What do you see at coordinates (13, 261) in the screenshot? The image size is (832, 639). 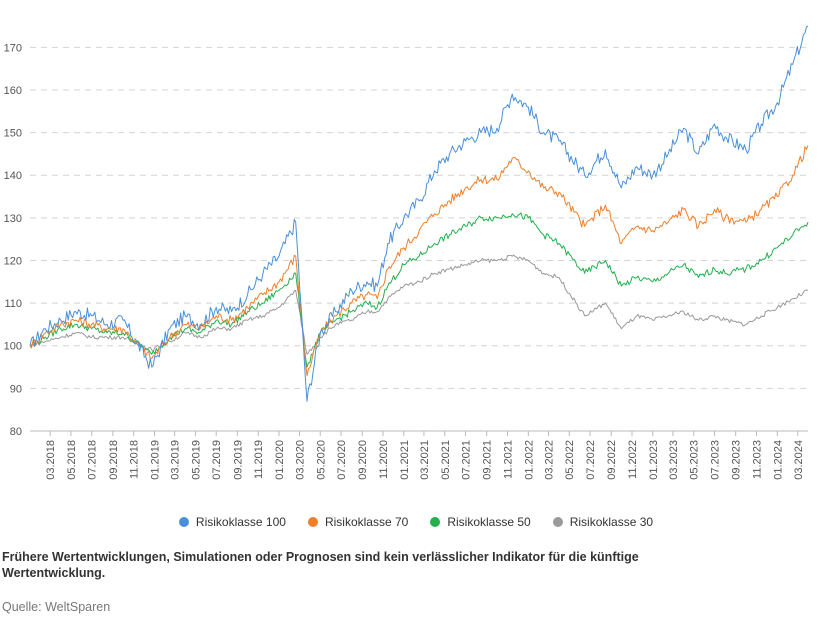 I see `y-tick-label: 120` at bounding box center [13, 261].